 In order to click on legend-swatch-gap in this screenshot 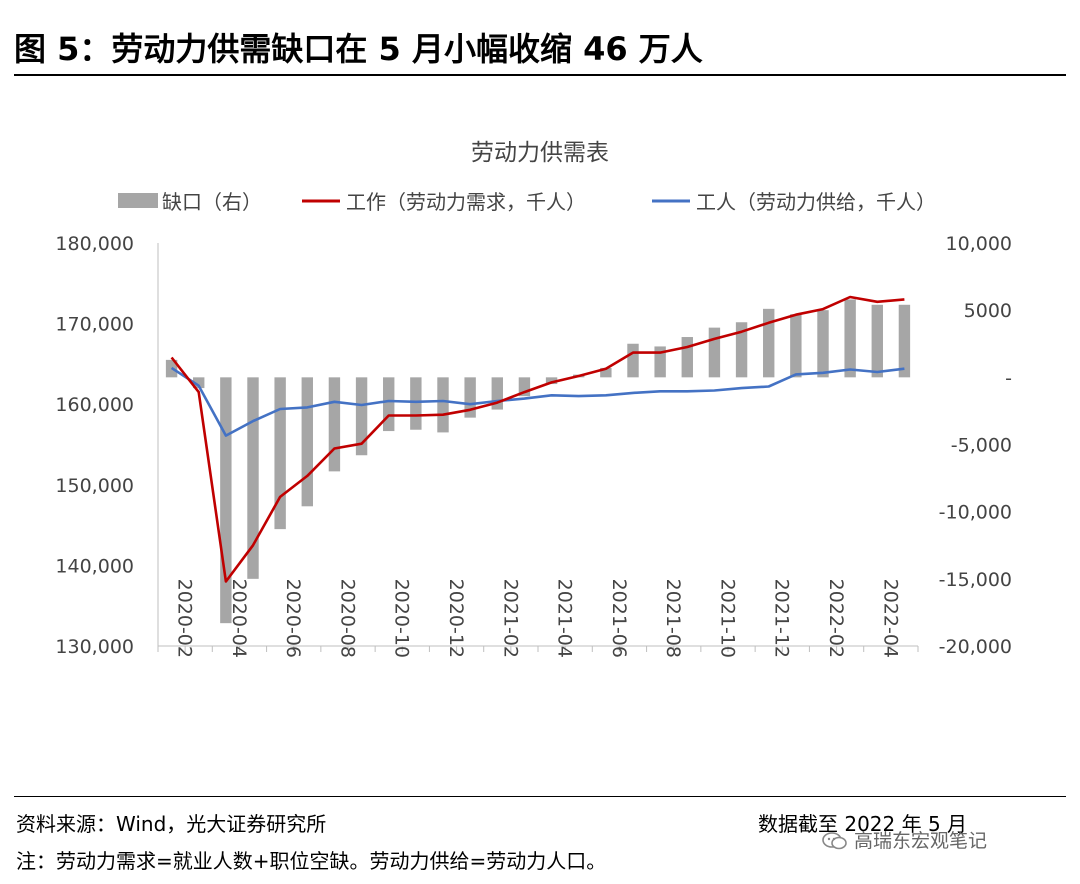, I will do `click(138, 200)`.